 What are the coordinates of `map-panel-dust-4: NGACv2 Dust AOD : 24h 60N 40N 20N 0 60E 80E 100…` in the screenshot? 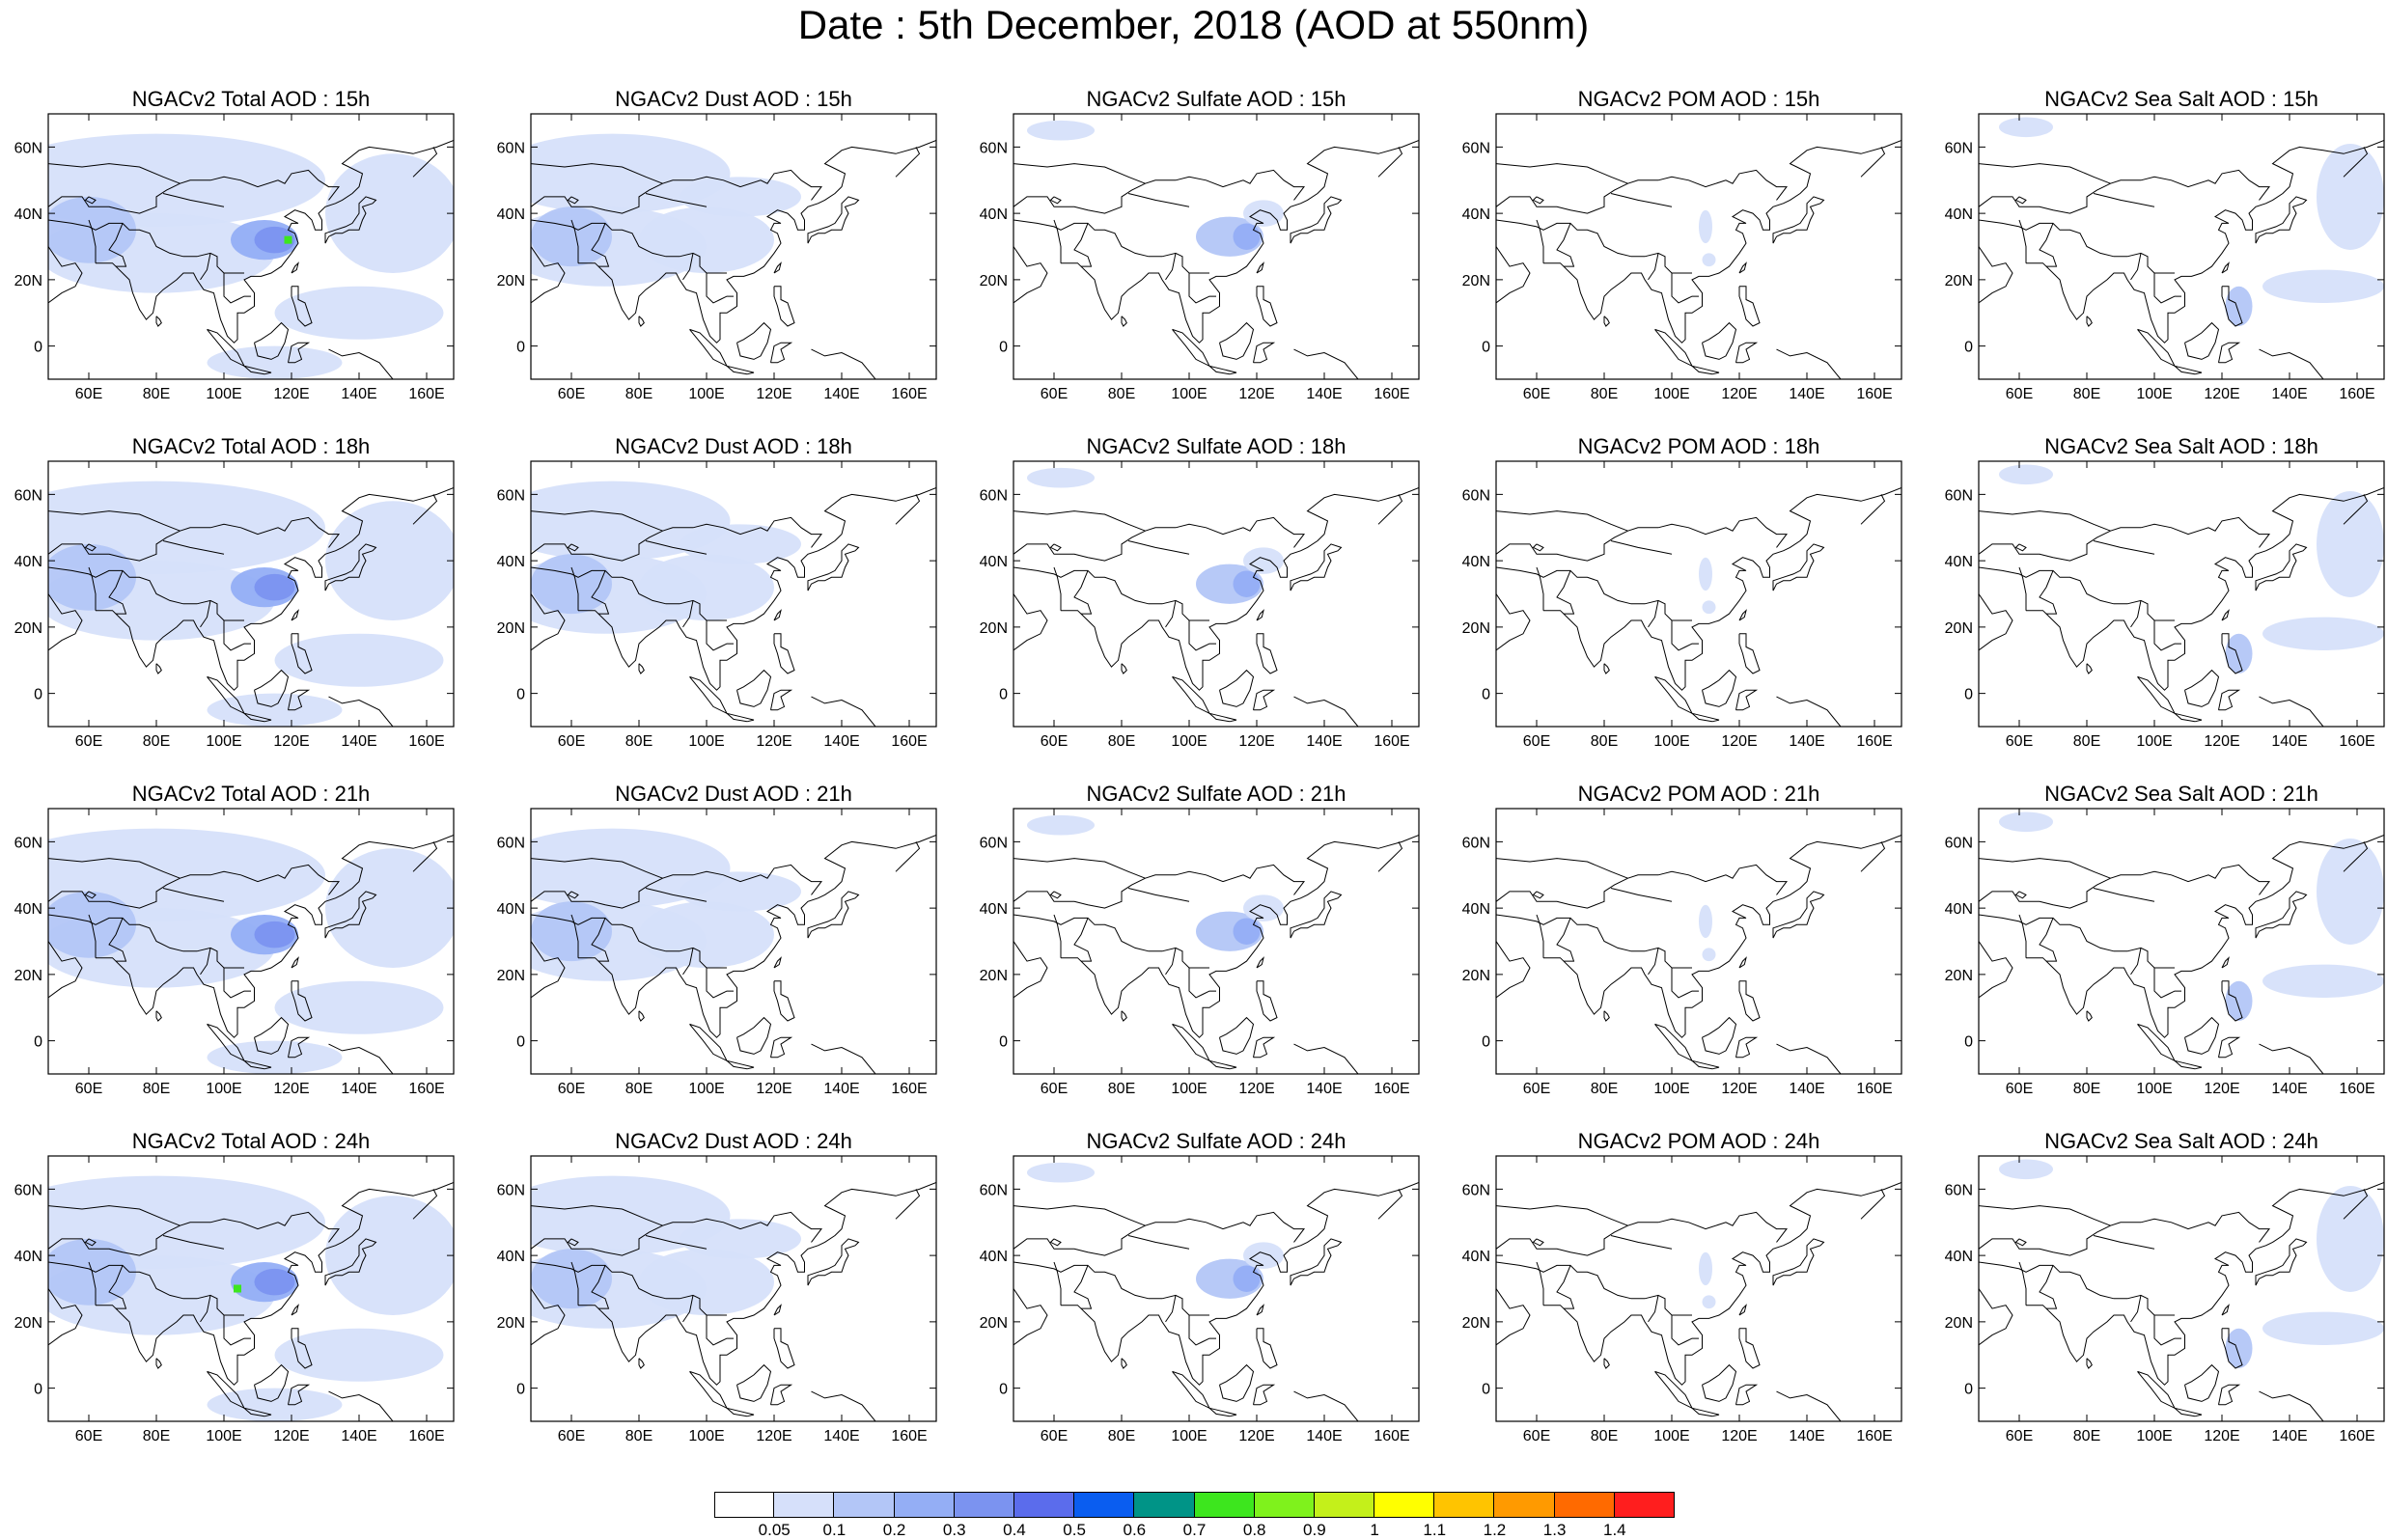 It's located at (724, 1300).